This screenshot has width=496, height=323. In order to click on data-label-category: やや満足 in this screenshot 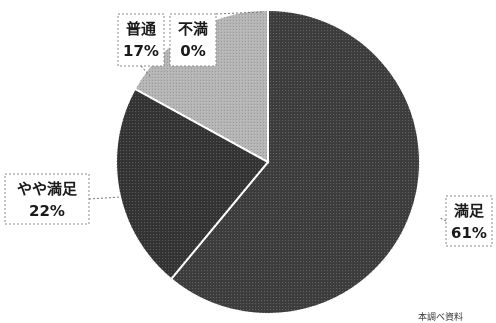, I will do `click(47, 189)`.